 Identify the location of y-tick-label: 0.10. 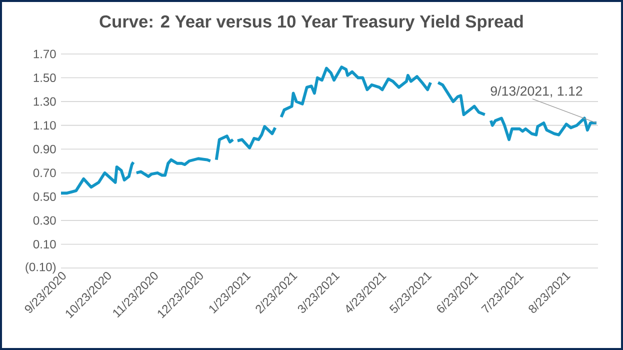
(44, 244).